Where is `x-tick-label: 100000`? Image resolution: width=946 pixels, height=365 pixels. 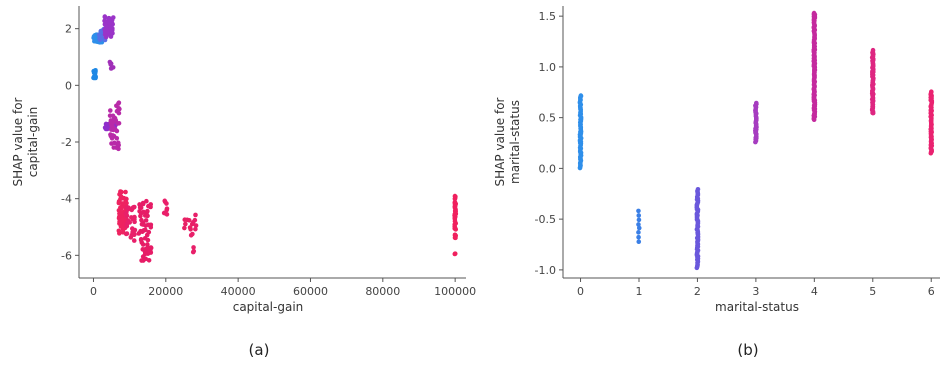
x-tick-label: 100000 is located at coordinates (455, 291).